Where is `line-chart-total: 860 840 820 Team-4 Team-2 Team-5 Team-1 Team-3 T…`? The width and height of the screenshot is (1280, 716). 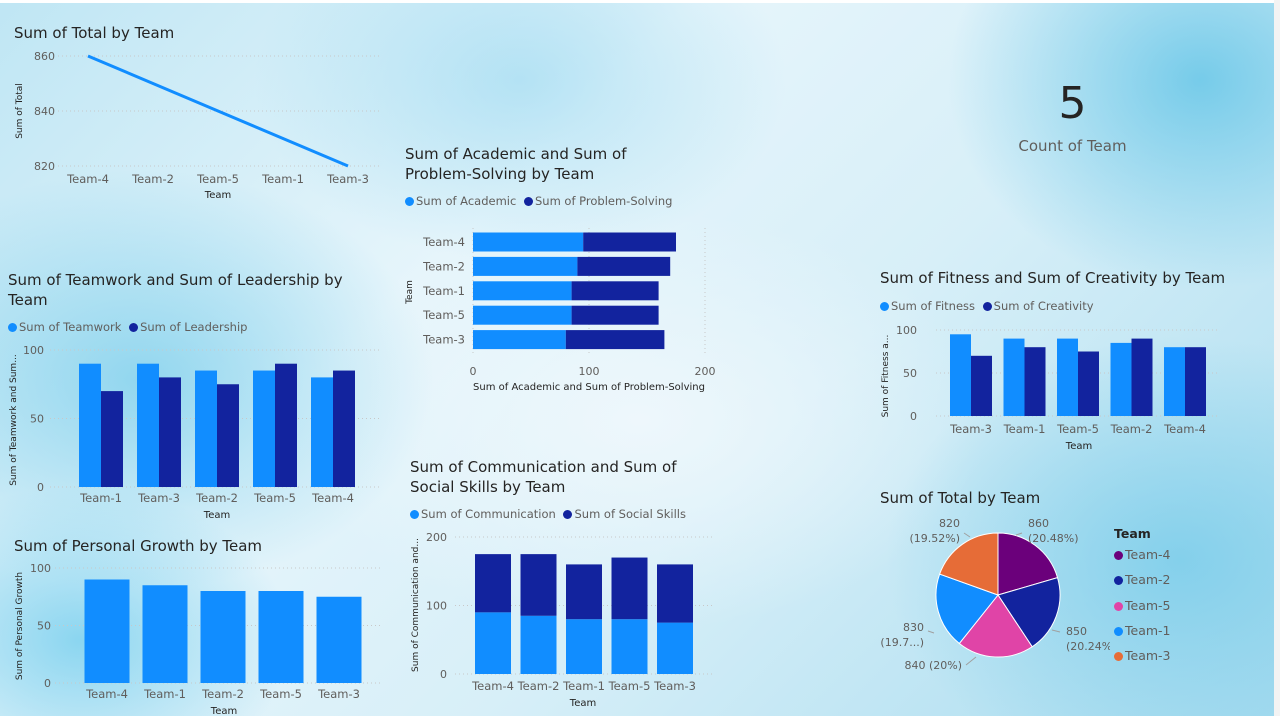
line-chart-total: 860 840 820 Team-4 Team-2 Team-5 Team-1 Team-3 T… is located at coordinates (195, 125).